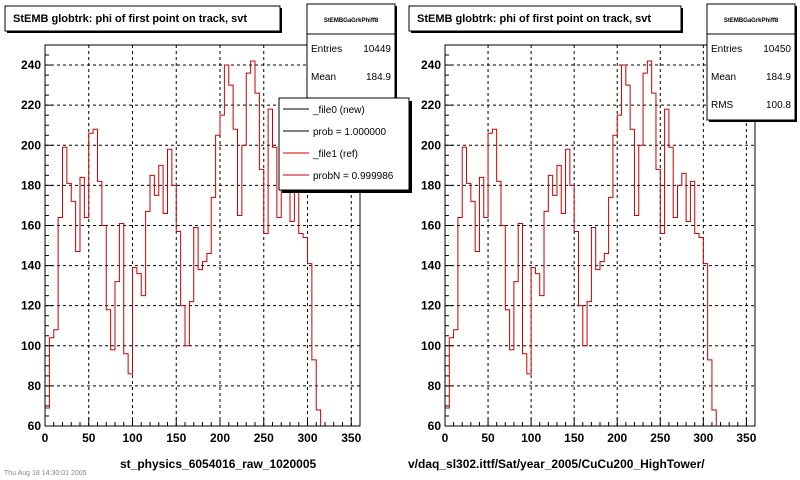 This screenshot has width=800, height=480. Describe the element at coordinates (751, 21) in the screenshot. I see `chart2-stats-title: StEMBGaGrkPhiff8` at that location.